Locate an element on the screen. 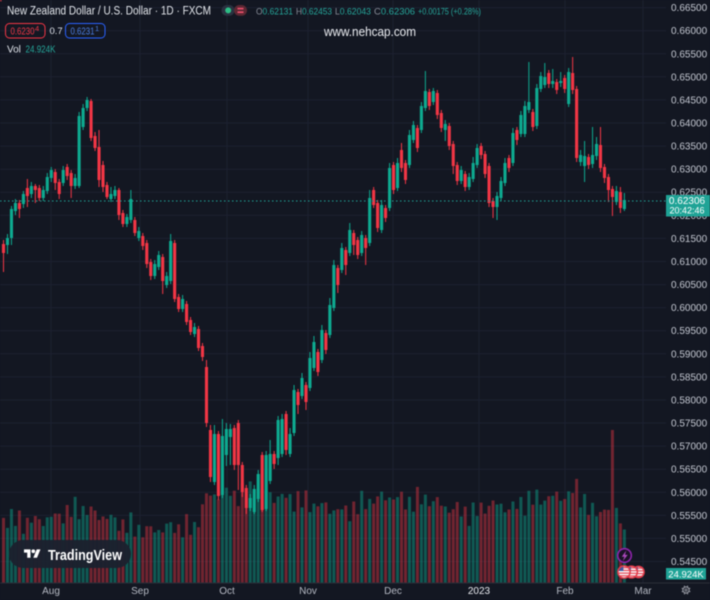 The width and height of the screenshot is (710, 600). svg-text: 0.61000 is located at coordinates (689, 262).